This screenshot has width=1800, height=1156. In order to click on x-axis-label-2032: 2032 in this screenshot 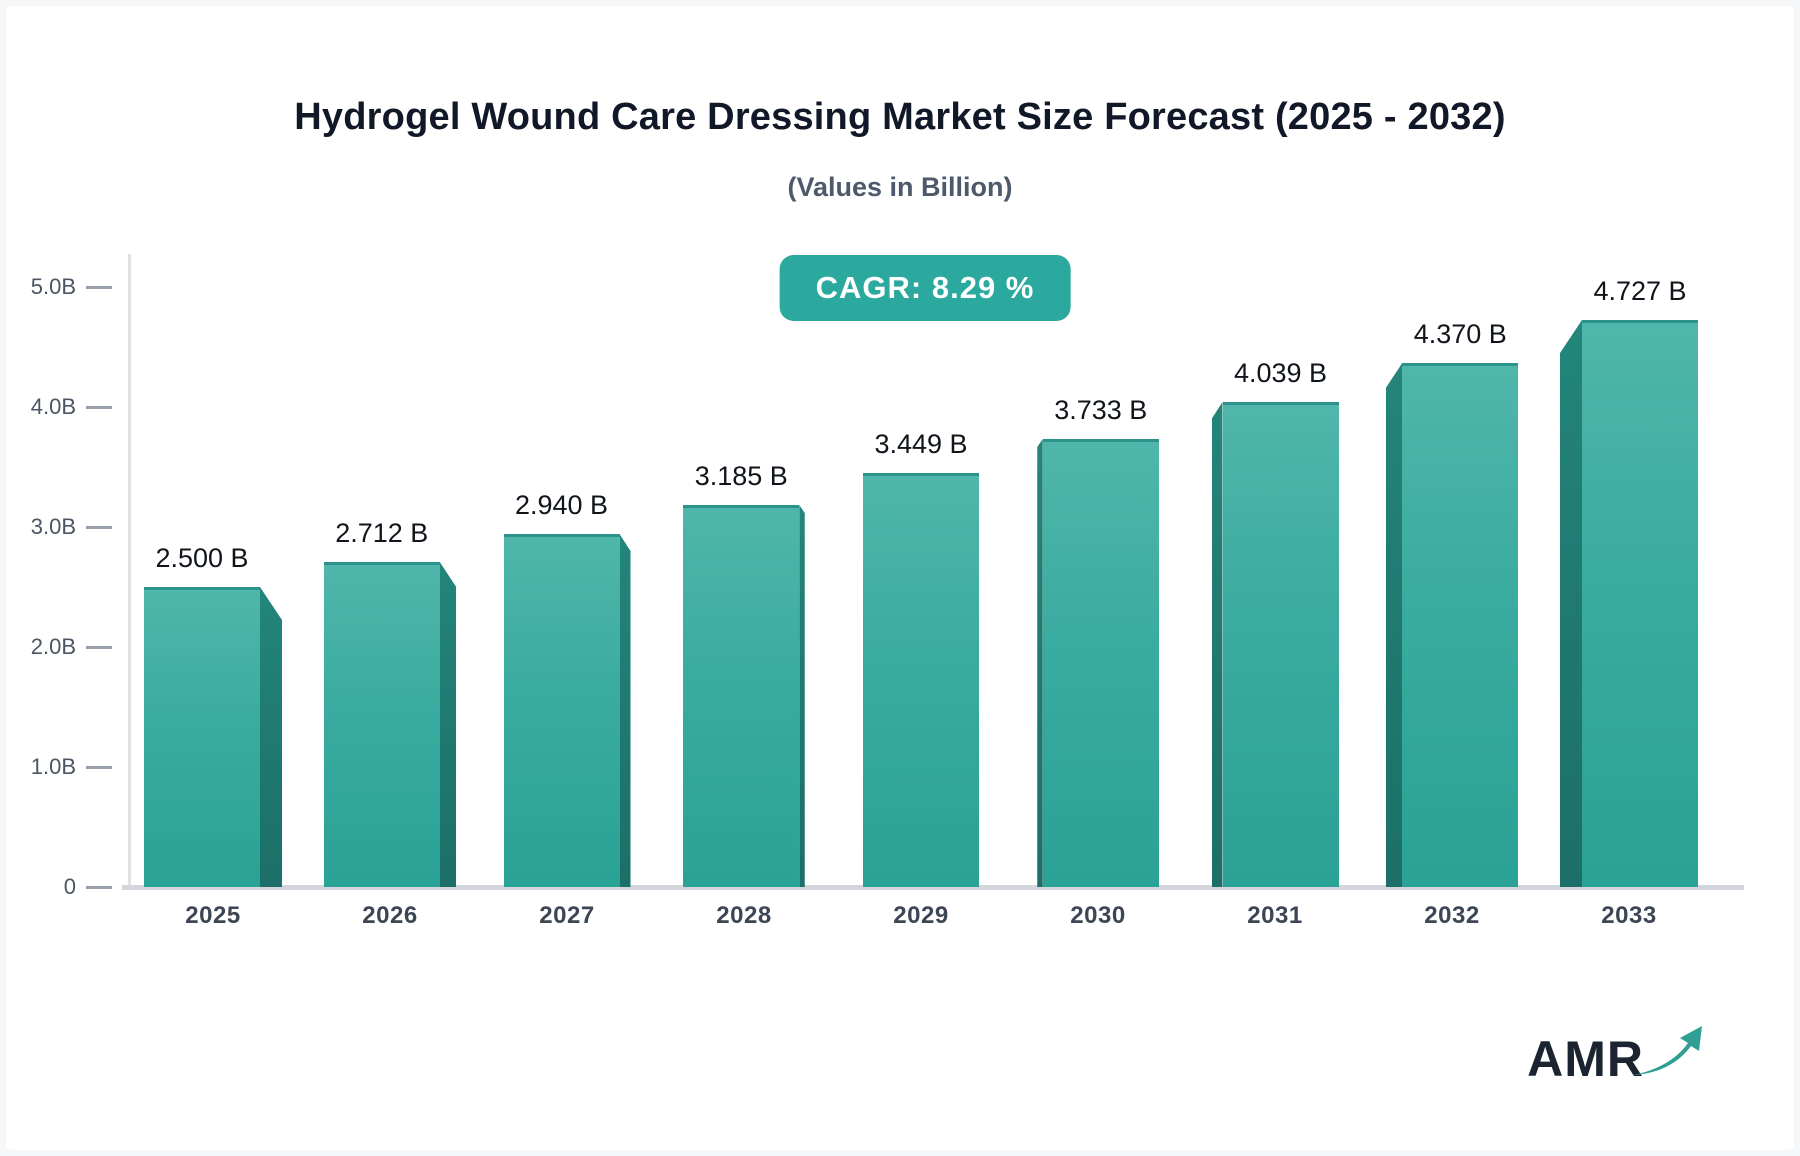, I will do `click(1452, 915)`.